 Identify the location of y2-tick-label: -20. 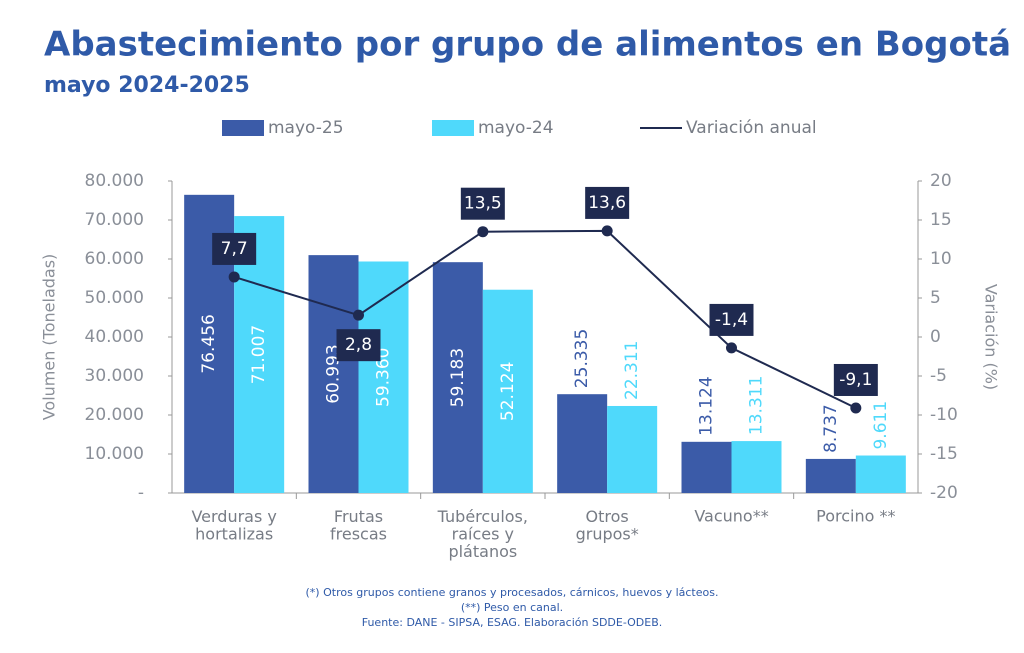
(944, 493).